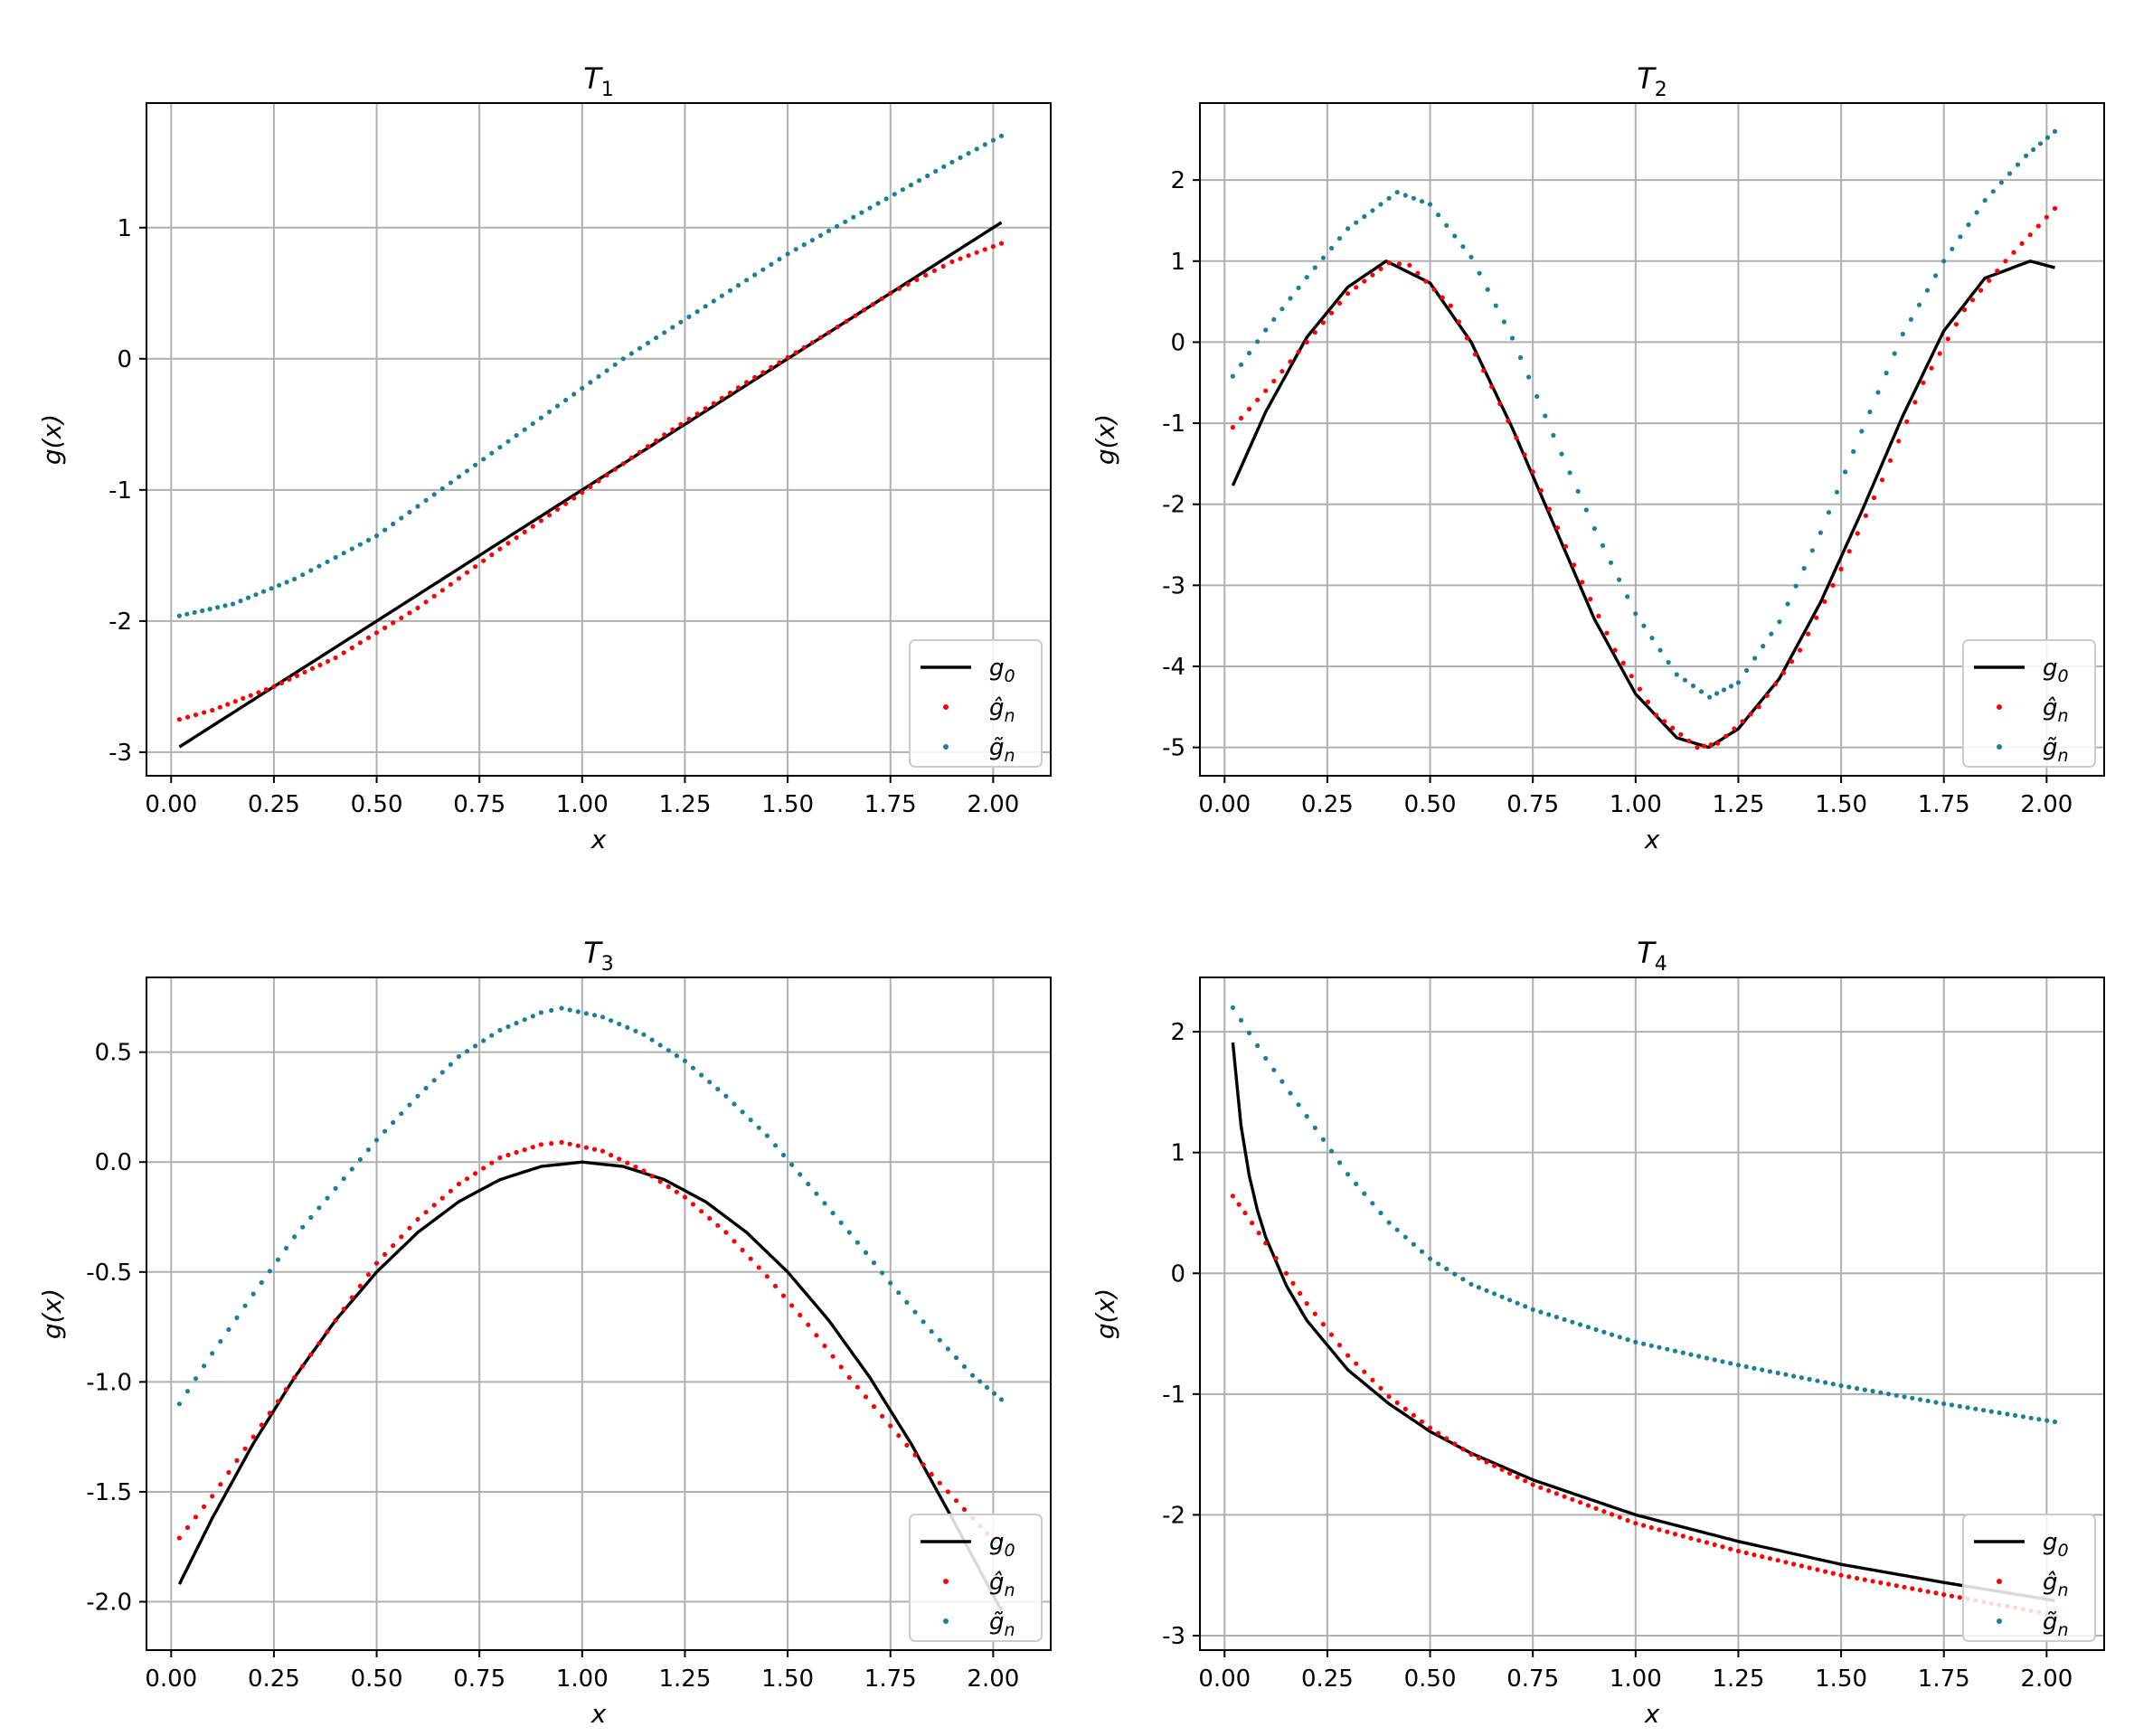 The height and width of the screenshot is (1736, 2134). Describe the element at coordinates (171, 1679) in the screenshot. I see `x-tick-label: 0.00` at that location.